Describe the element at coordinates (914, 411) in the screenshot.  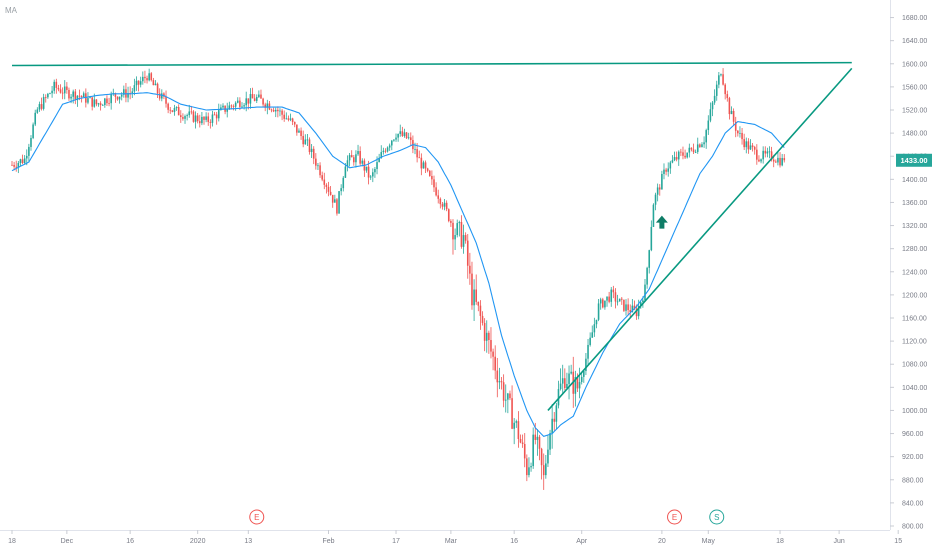
I see `y-tick-label: 1000.00` at that location.